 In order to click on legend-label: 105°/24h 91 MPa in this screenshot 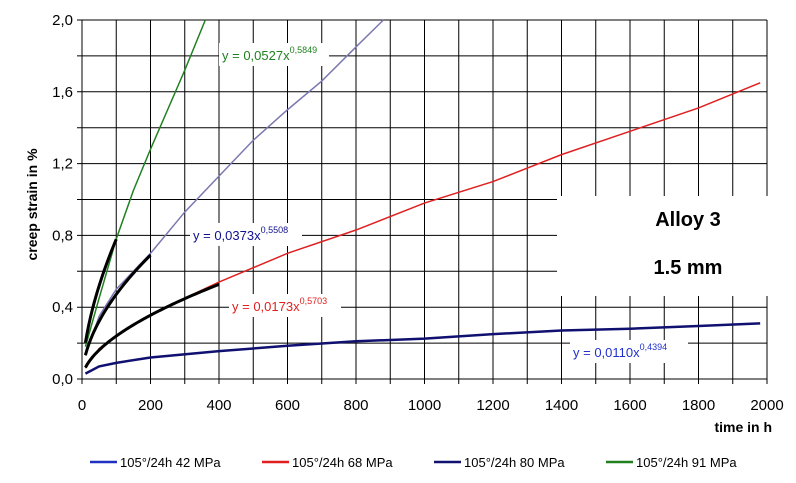, I will do `click(686, 462)`.